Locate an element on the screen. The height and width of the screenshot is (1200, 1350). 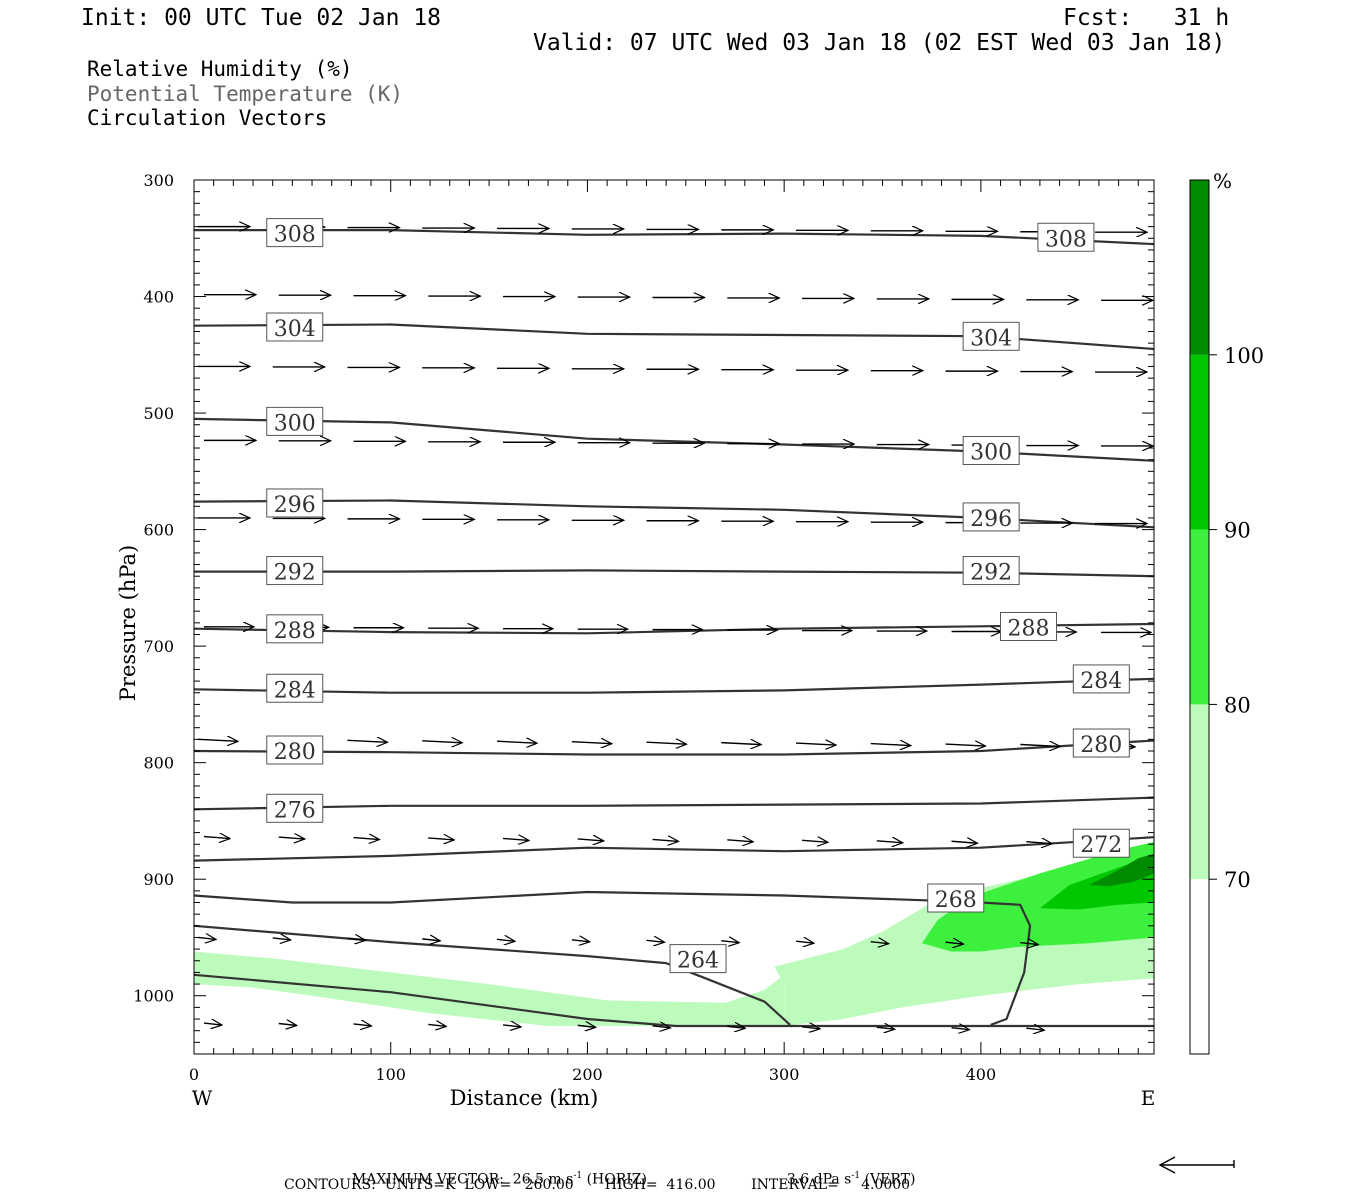
y-tick-label-400: 400 is located at coordinates (158, 297).